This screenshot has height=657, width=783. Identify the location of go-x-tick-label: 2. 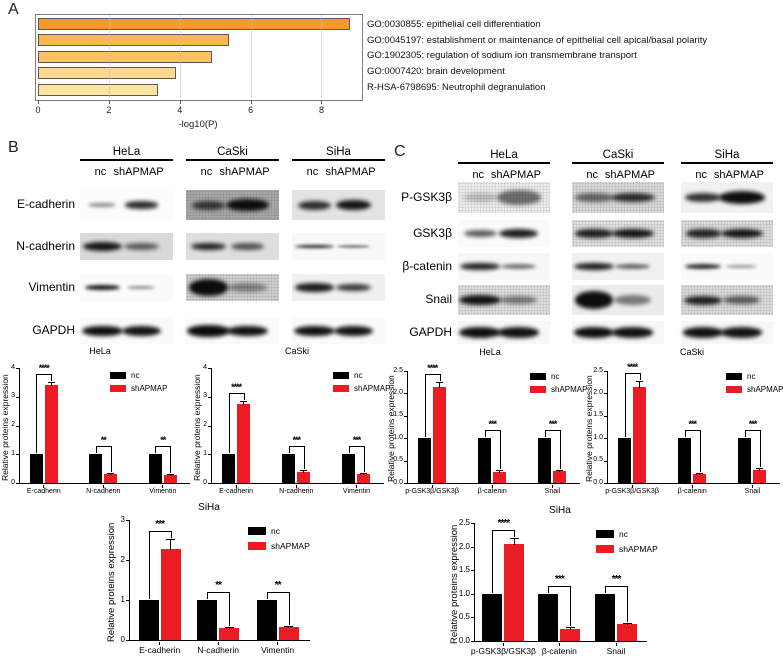
(109, 110).